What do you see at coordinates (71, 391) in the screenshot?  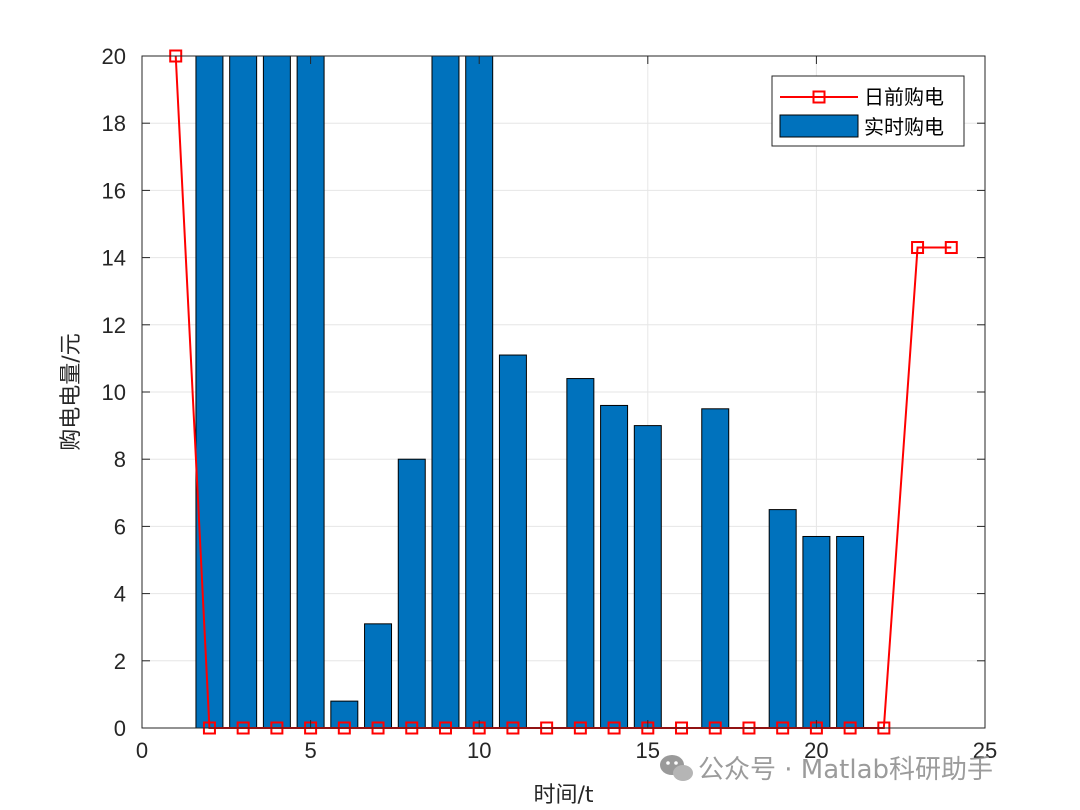 I see `y-axis-label: 购电电量/元` at bounding box center [71, 391].